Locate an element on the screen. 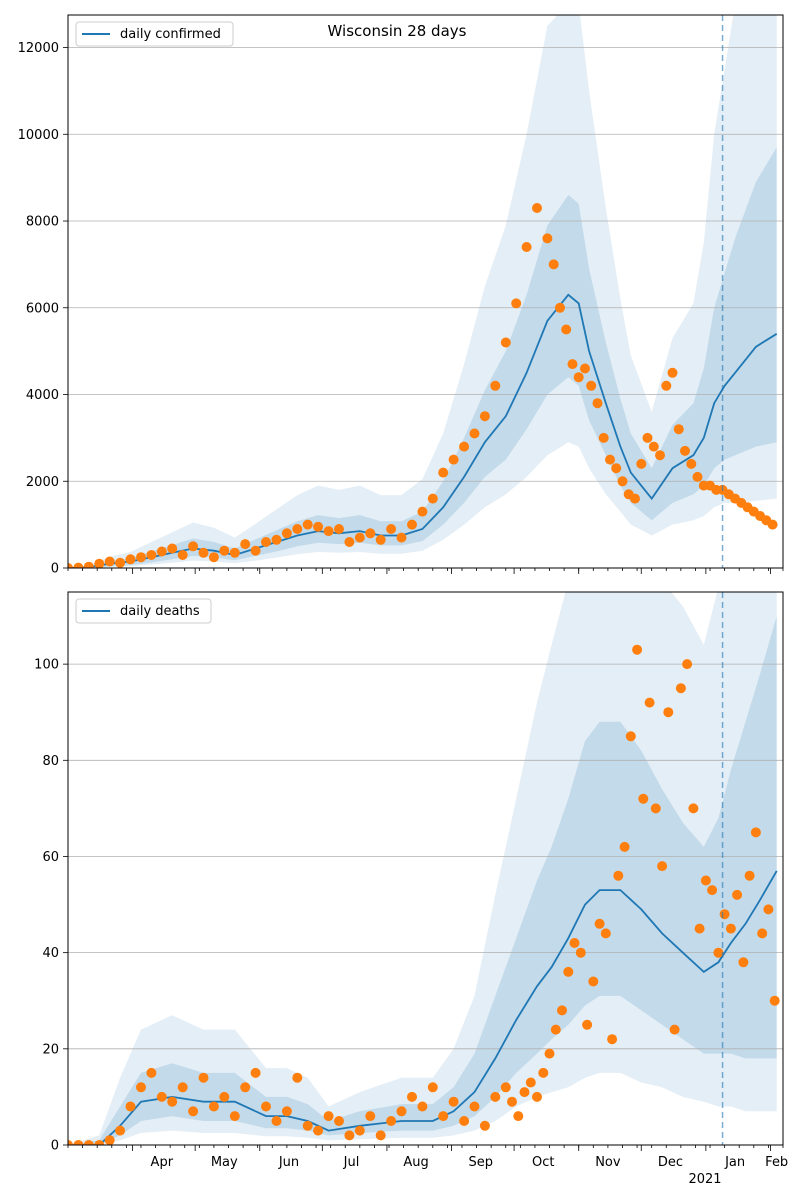 The image size is (800, 1200). legend-label-daily-confirmed: daily confirmed is located at coordinates (170, 34).